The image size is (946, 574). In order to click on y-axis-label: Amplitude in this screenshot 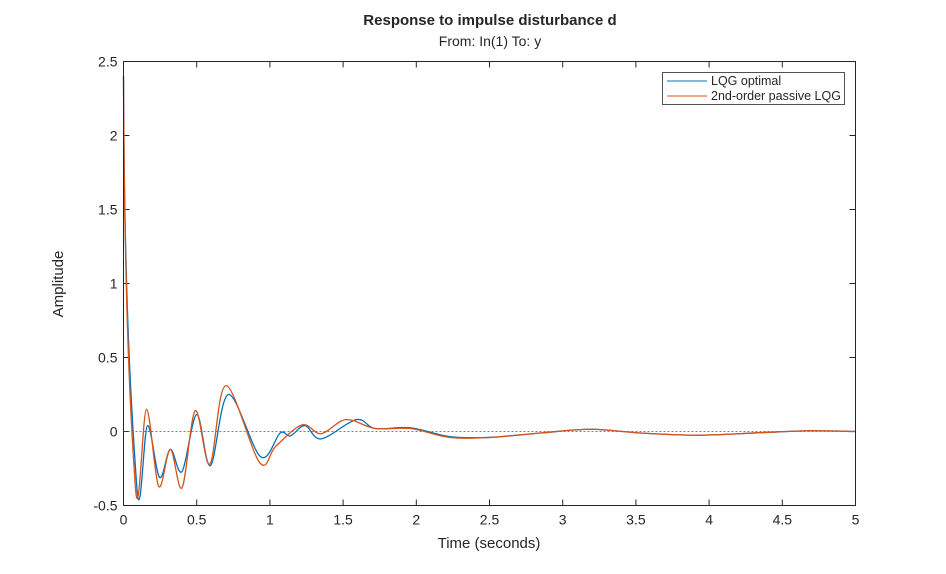, I will do `click(58, 284)`.